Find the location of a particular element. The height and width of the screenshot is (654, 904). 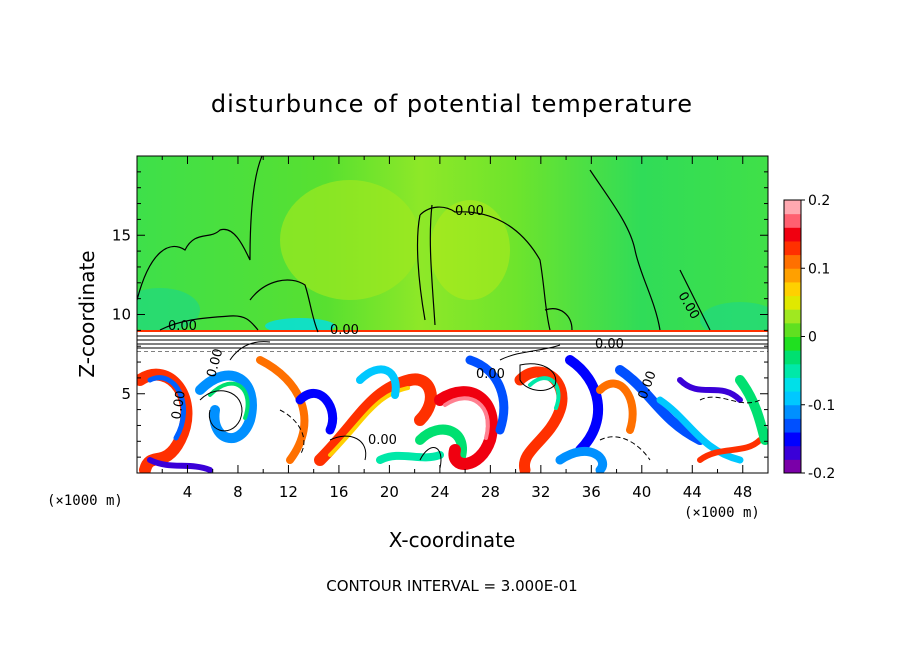

y-tick-label: 5 is located at coordinates (126, 394).